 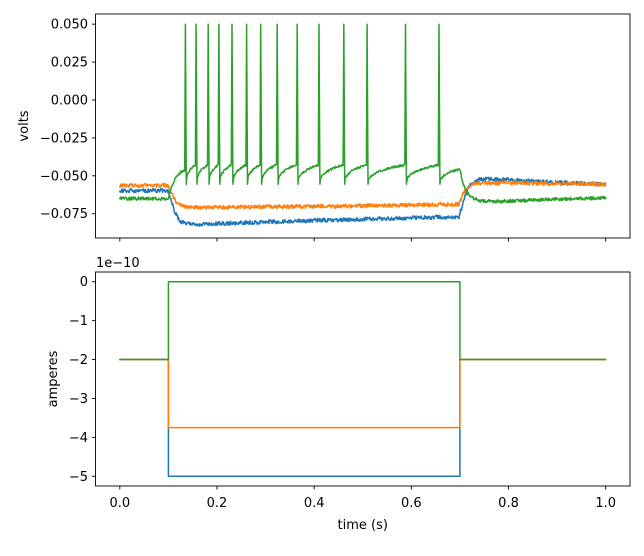 What do you see at coordinates (78, 360) in the screenshot?
I see `y-tick-label: −2` at bounding box center [78, 360].